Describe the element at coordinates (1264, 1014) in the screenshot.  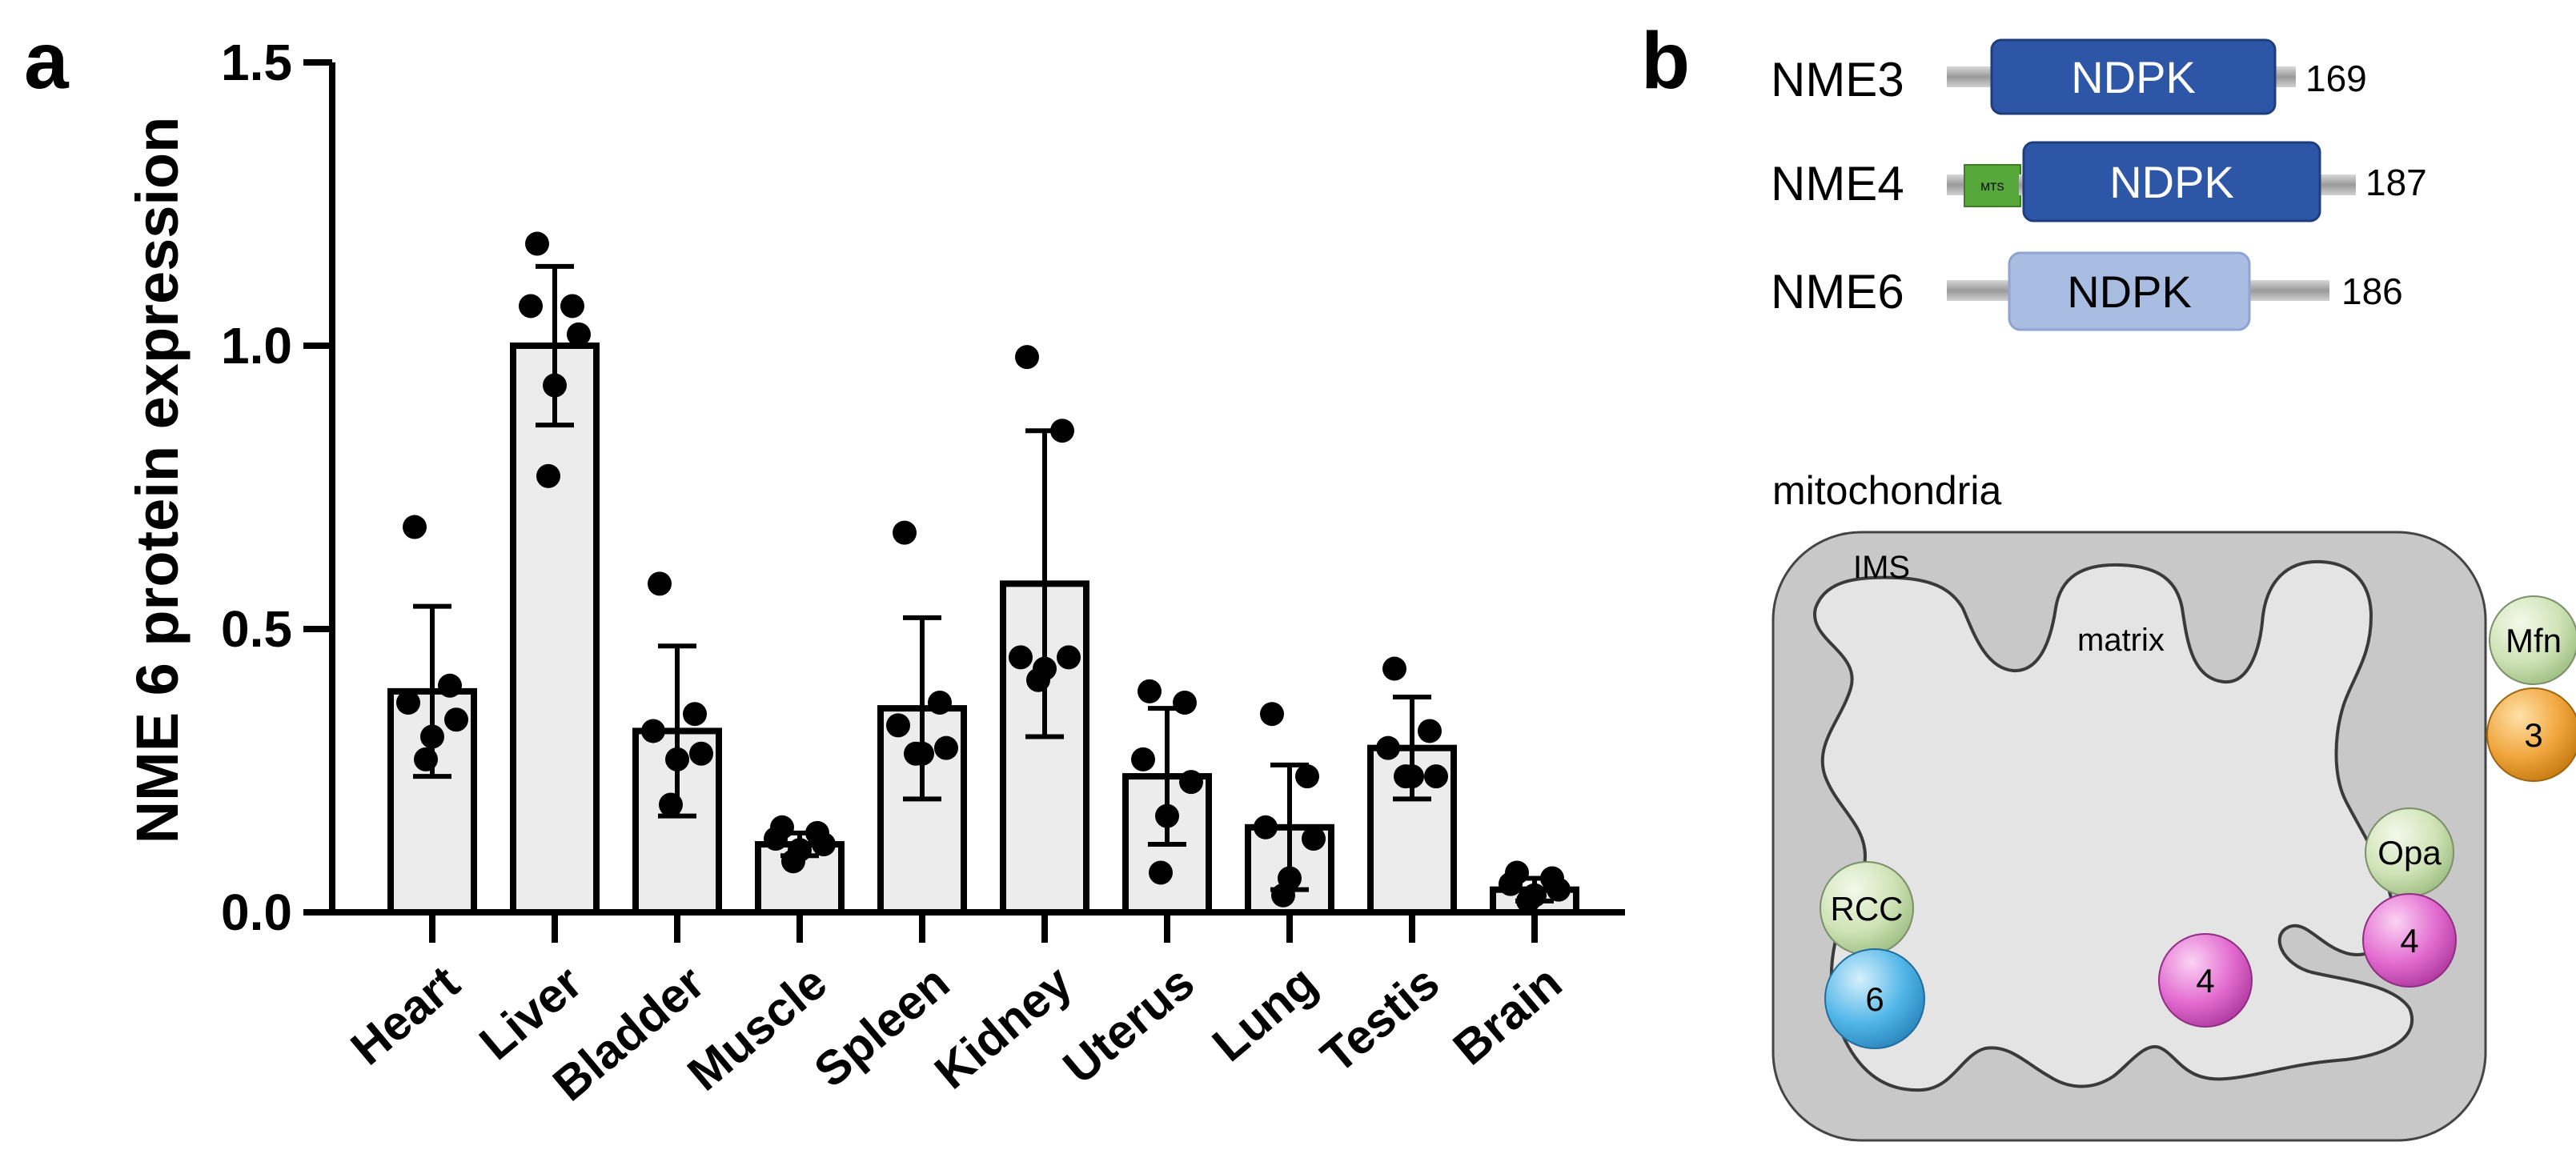
I see `x-tick-label: Lung` at that location.